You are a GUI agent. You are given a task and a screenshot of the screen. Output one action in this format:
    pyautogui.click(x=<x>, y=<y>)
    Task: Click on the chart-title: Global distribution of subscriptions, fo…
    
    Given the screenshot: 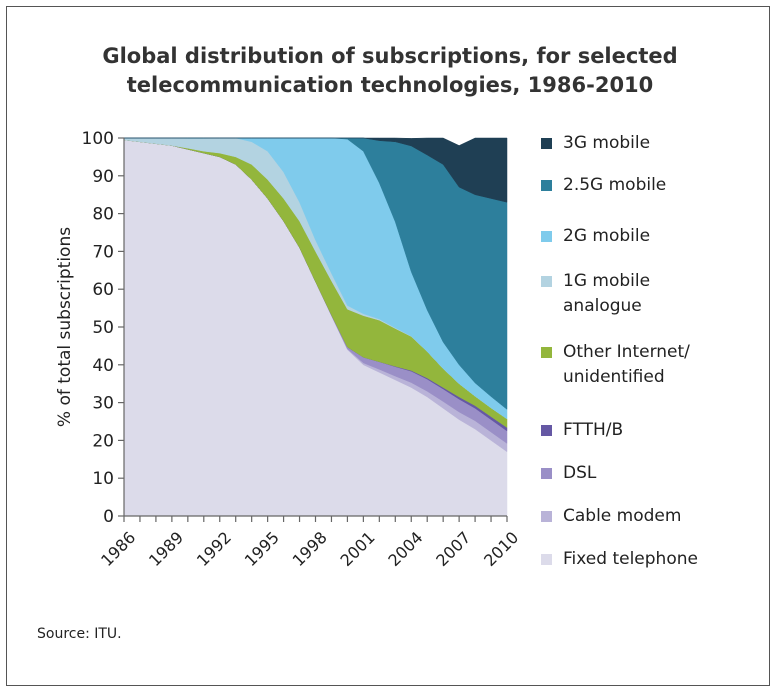 What is the action you would take?
    pyautogui.click(x=390, y=71)
    